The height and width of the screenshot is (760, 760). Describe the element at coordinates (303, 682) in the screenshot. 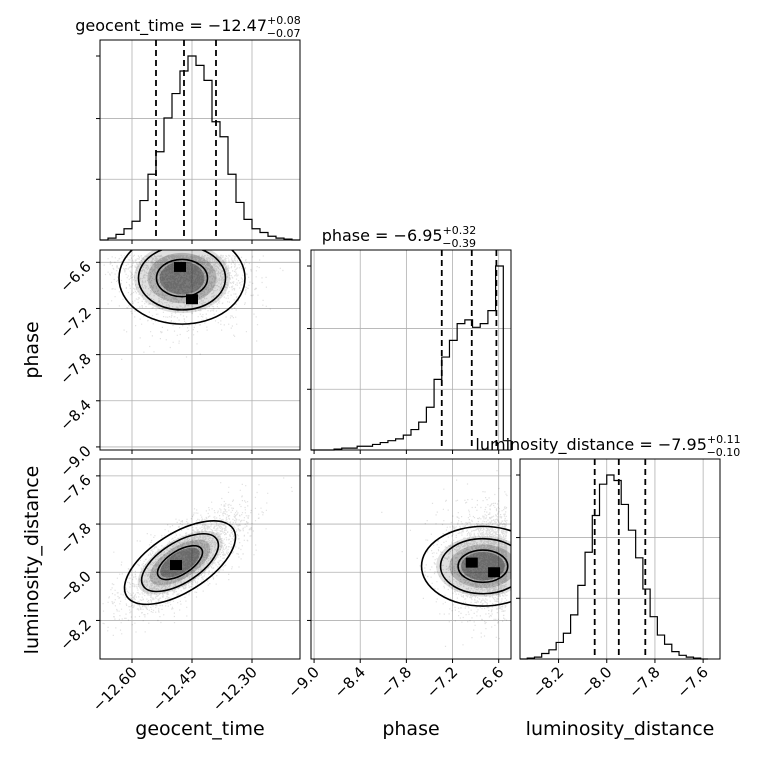

I see `x-tick-label: −9.0` at that location.